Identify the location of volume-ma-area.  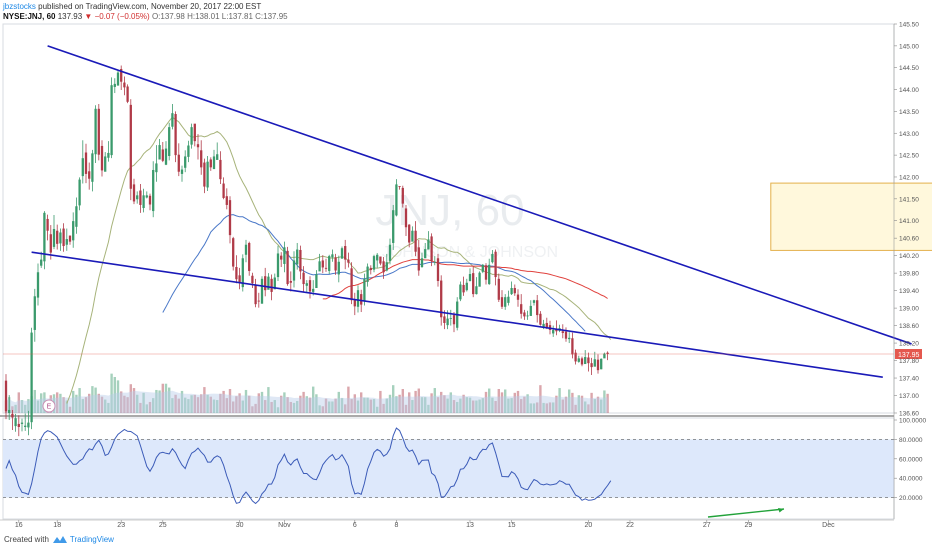
(307, 401).